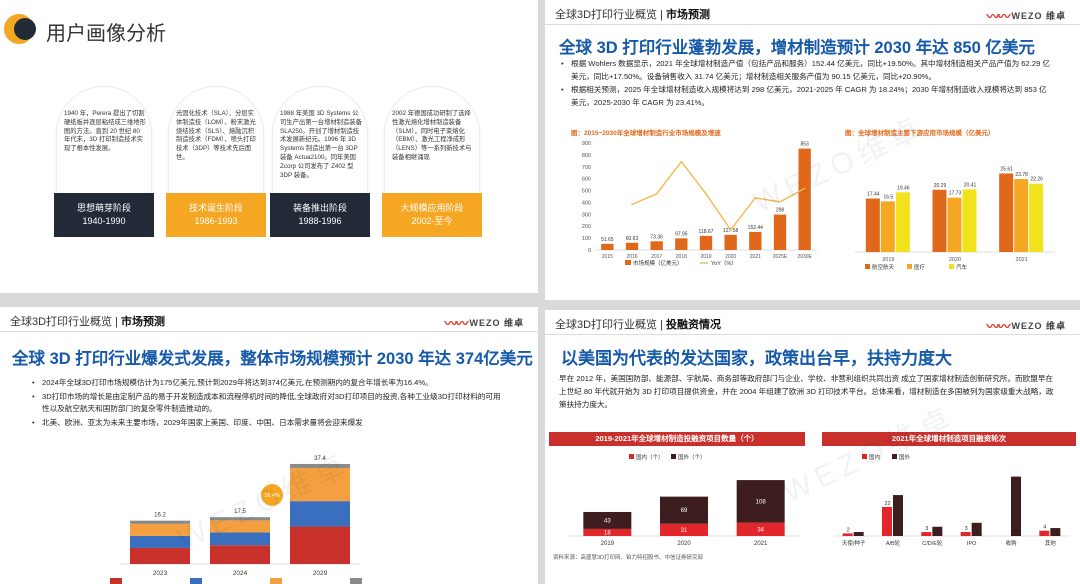 This screenshot has width=1080, height=584. What do you see at coordinates (804, 257) in the screenshot?
I see `x-tick-label: 2030E` at bounding box center [804, 257].